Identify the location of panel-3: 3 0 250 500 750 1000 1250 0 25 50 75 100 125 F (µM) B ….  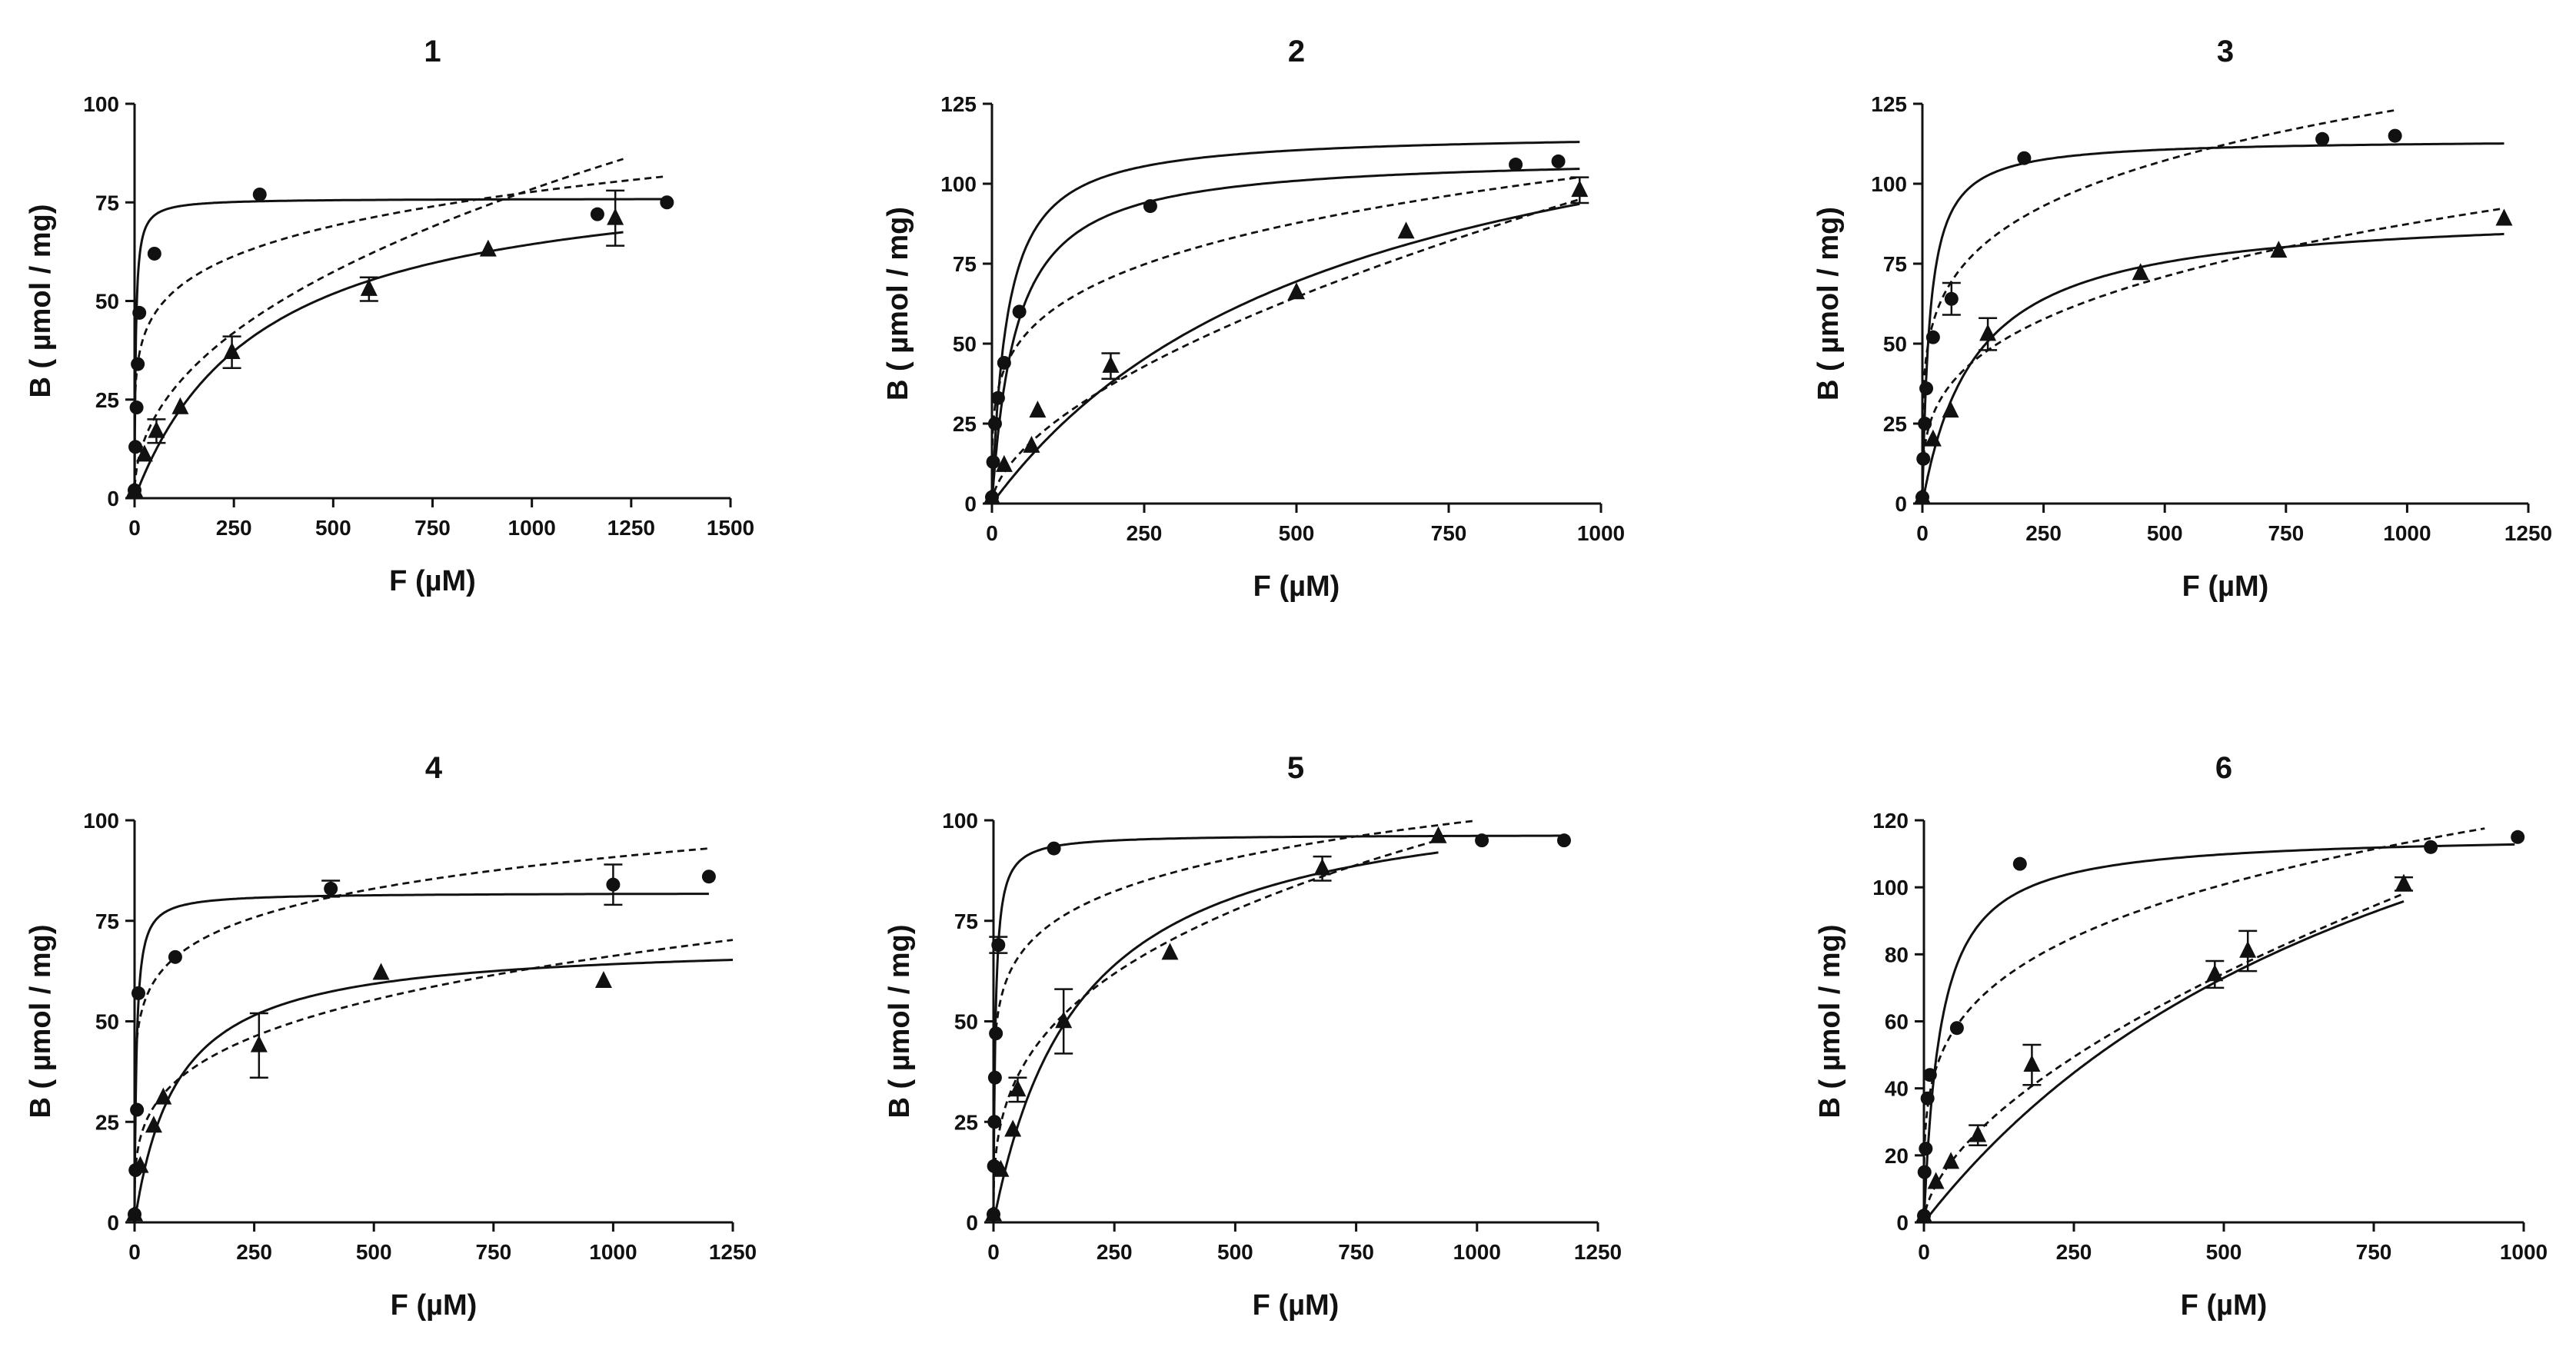
(2182, 319).